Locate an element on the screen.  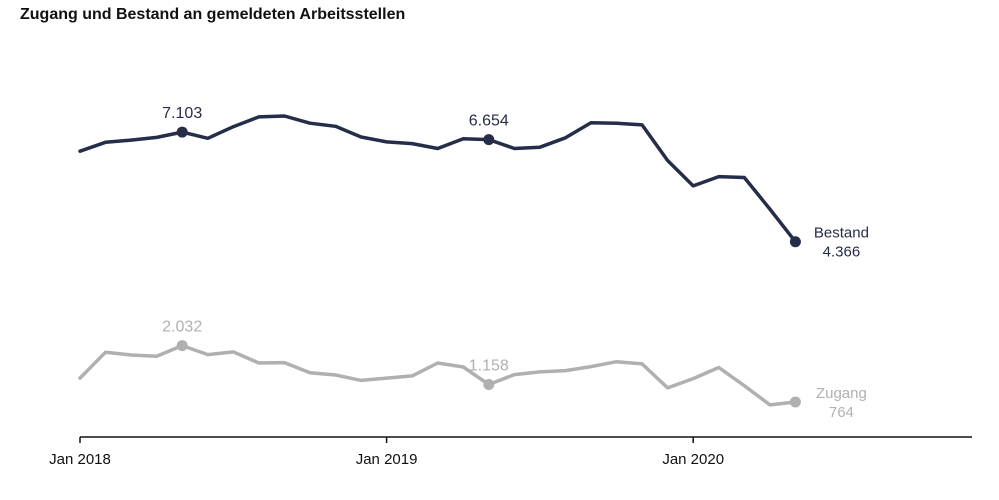
data-point-label: 2.032 is located at coordinates (182, 327).